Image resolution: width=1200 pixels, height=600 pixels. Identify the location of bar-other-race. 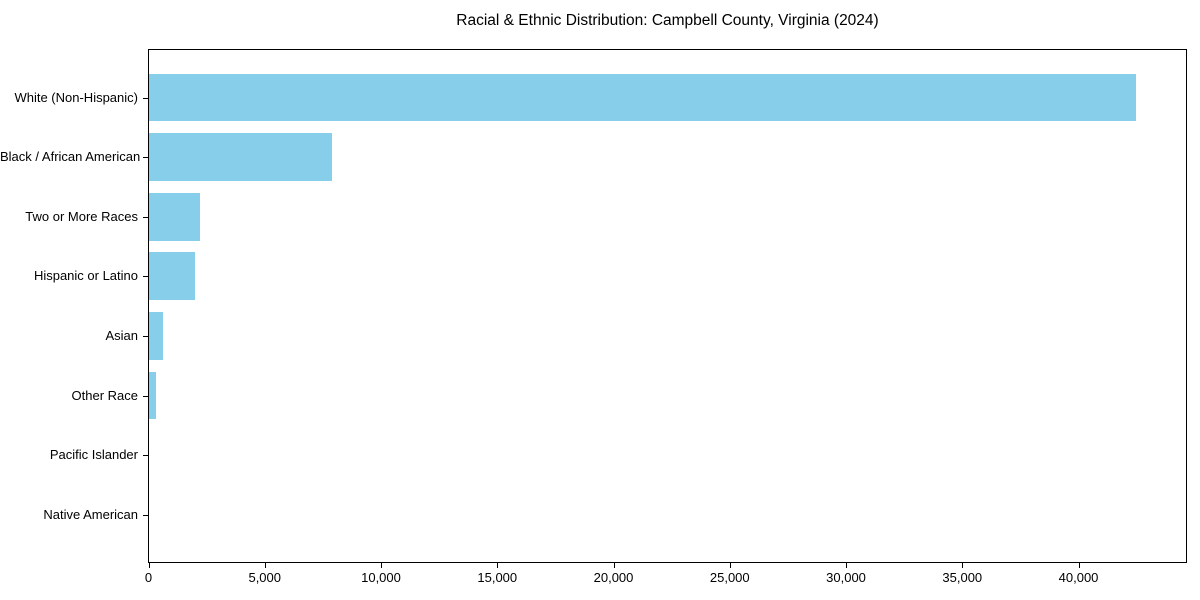
(153, 395).